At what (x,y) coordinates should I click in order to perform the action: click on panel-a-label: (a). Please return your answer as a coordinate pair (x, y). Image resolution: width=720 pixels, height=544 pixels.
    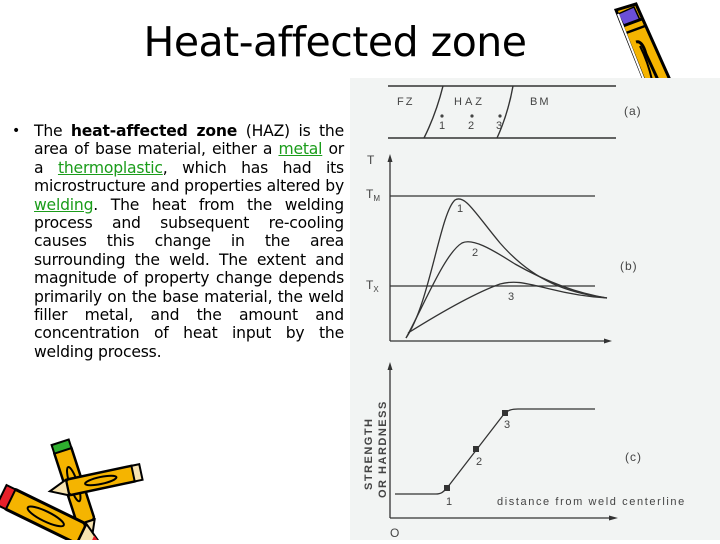
    Looking at the image, I should click on (633, 111).